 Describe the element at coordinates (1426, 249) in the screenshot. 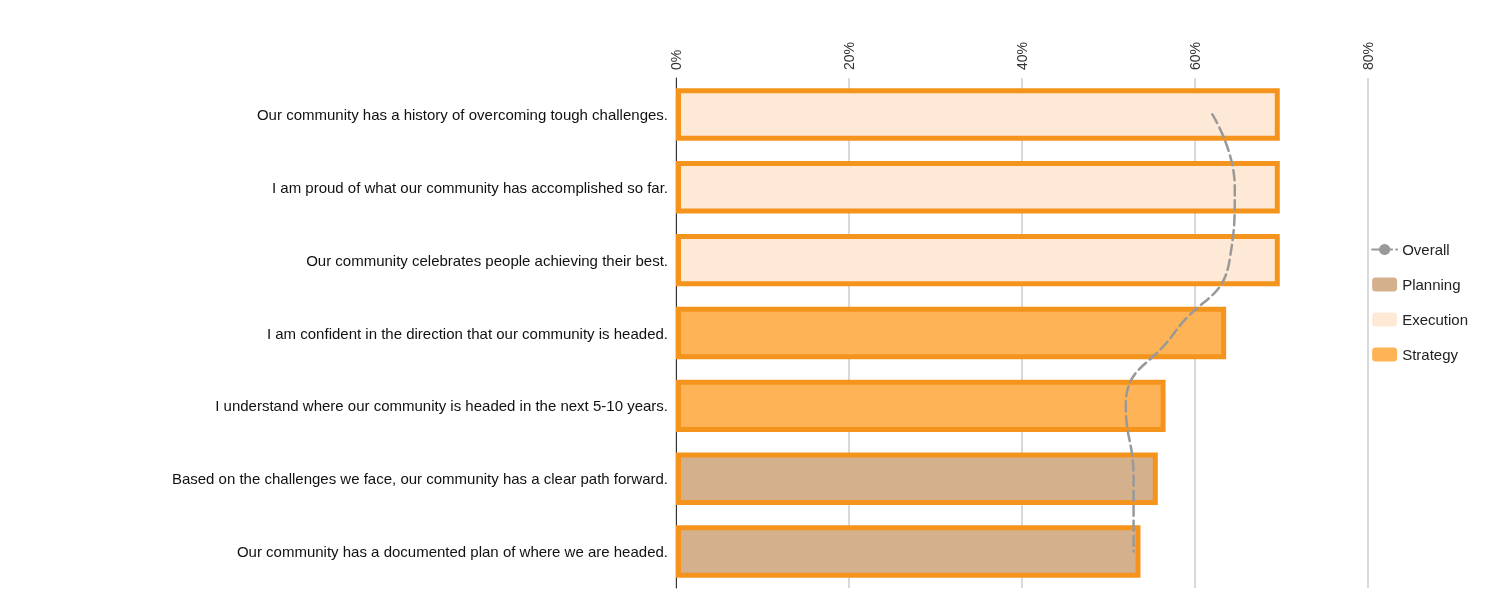

I see `legend-label: Overall` at that location.